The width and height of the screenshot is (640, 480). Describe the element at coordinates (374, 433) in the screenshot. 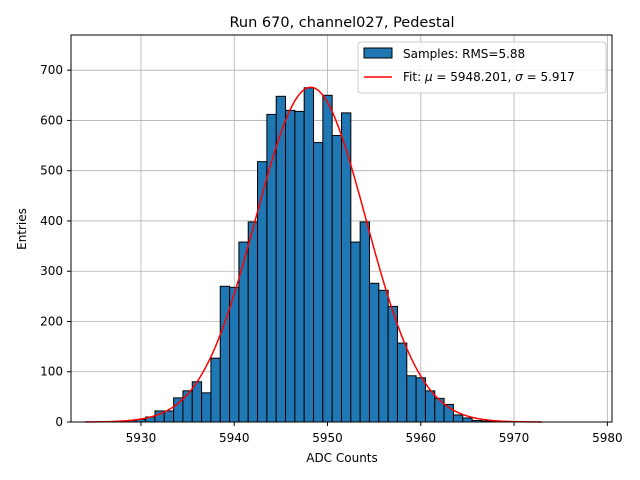

I see `x-axis-ticks: 5930 5940 5950 5960 5970 5980` at that location.